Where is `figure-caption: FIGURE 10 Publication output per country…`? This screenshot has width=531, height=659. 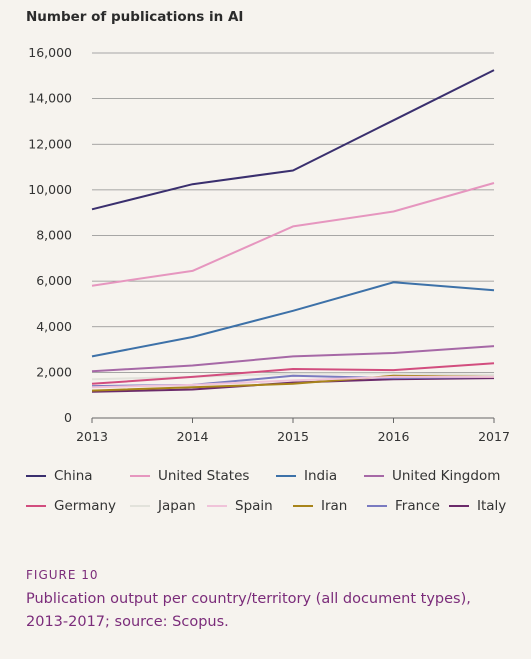 figure-caption: FIGURE 10 Publication output per country… is located at coordinates (266, 601).